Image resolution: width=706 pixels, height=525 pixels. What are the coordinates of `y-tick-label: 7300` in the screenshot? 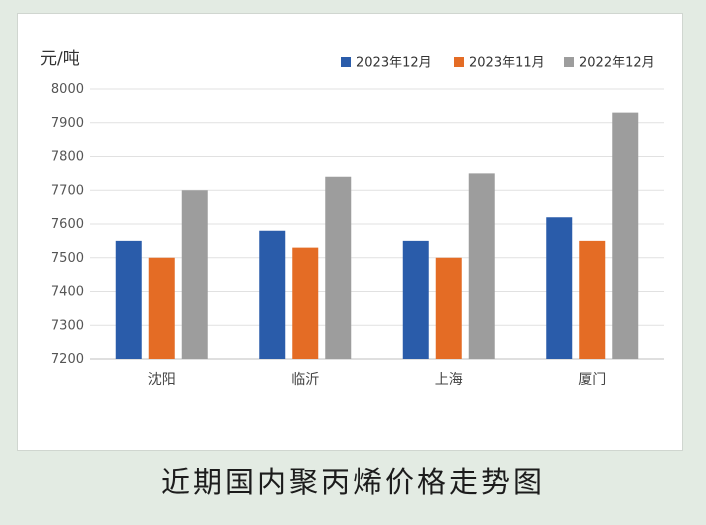 It's located at (67, 325).